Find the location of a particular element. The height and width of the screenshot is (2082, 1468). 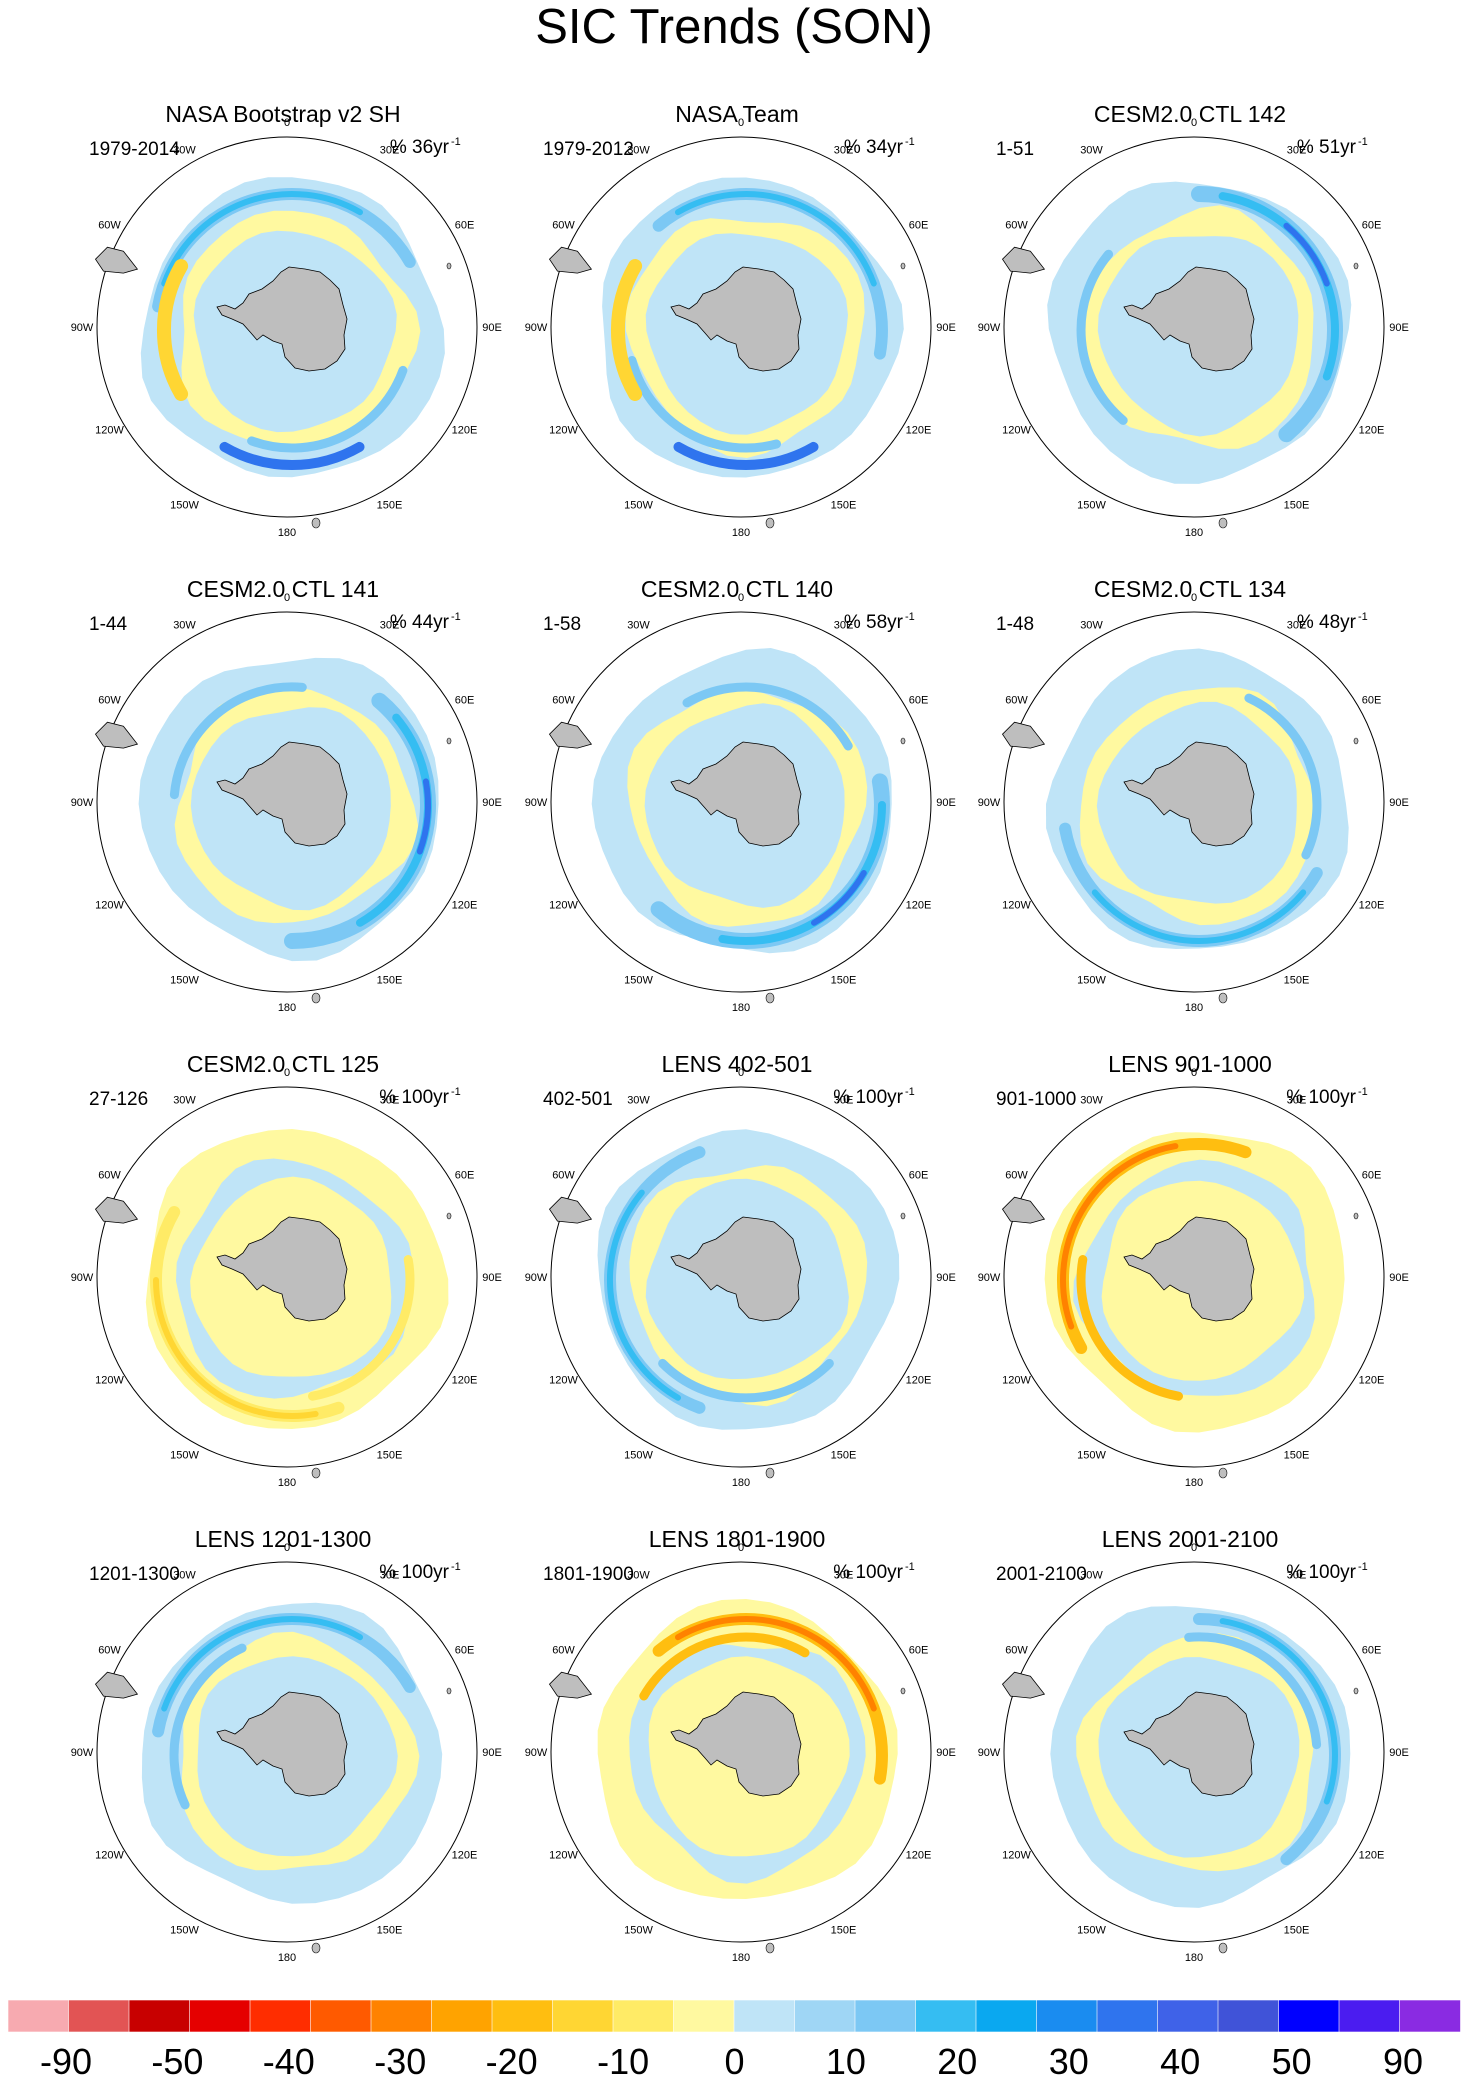

panel-title: LENS 402-501 is located at coordinates (737, 1064).